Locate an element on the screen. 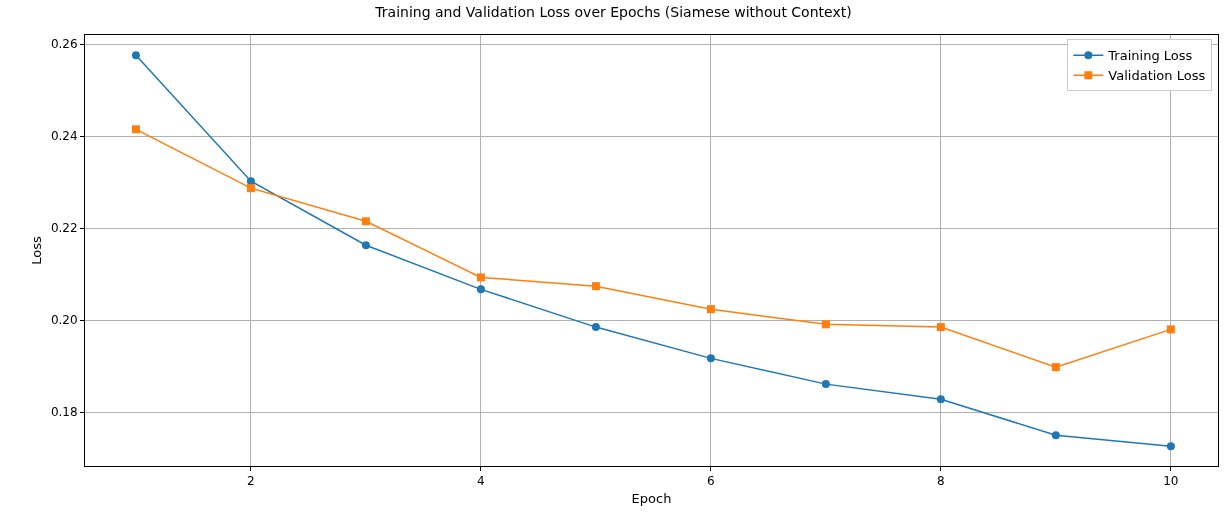 The image size is (1227, 513). x-tick-label: 2 is located at coordinates (251, 481).